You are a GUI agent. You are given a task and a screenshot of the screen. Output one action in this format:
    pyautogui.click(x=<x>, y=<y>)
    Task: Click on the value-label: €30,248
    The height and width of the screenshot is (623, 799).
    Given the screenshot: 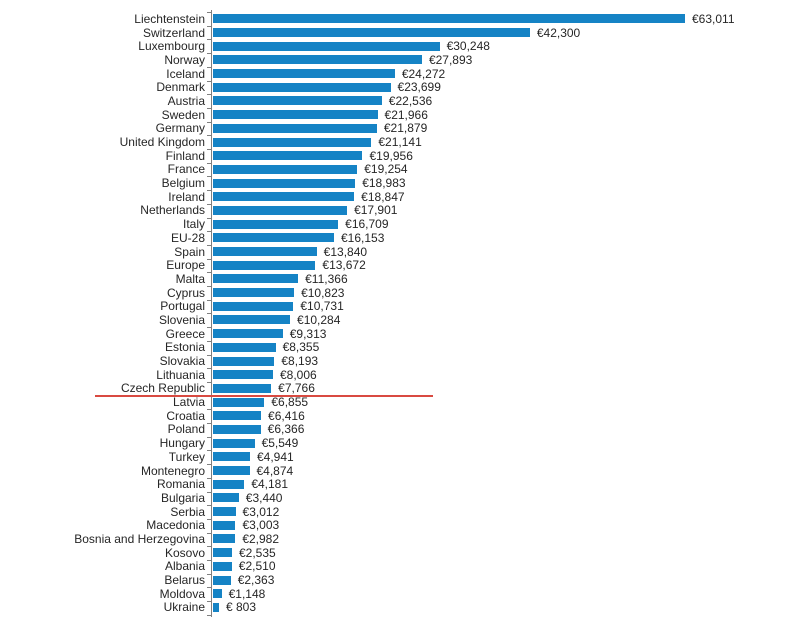 What is the action you would take?
    pyautogui.click(x=468, y=46)
    